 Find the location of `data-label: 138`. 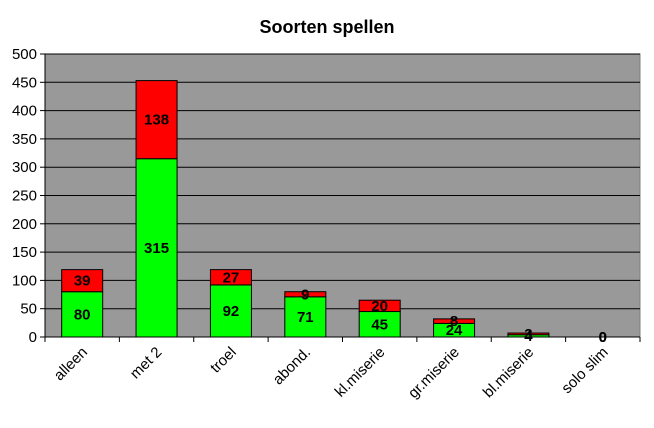

data-label: 138 is located at coordinates (156, 120).